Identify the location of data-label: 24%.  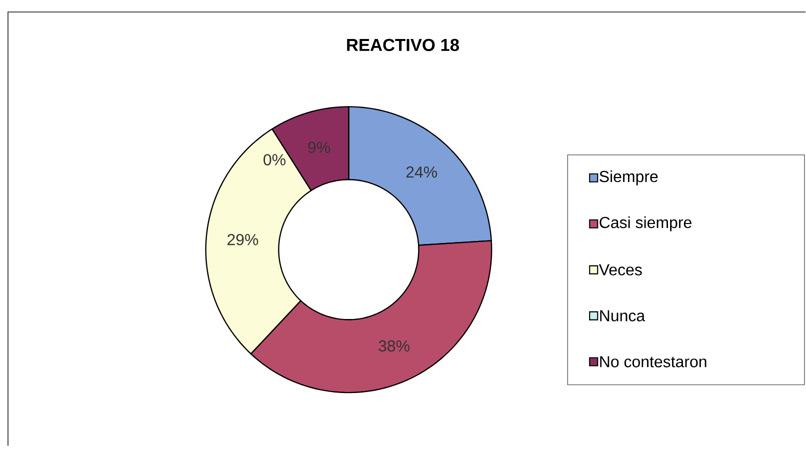
(421, 172).